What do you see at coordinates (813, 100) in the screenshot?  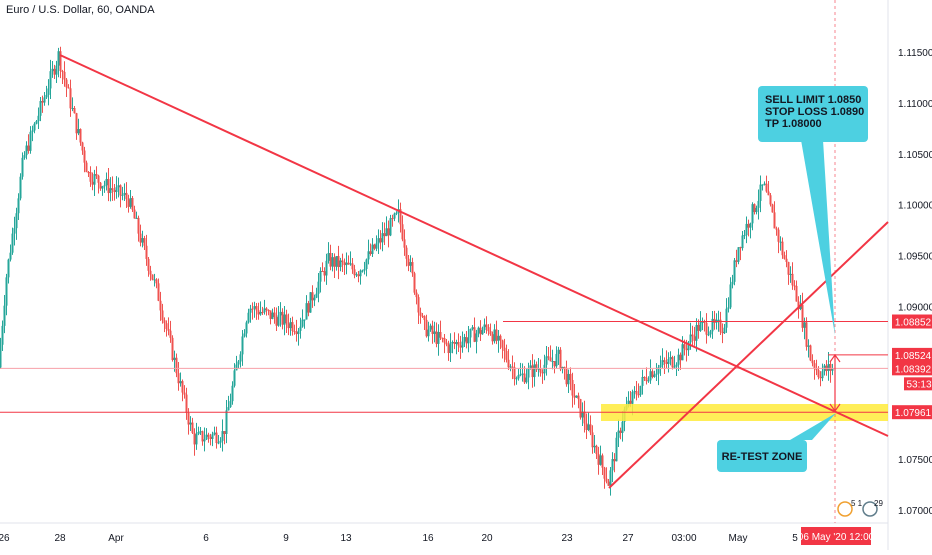 I see `trade-callout-line: SELL LIMIT 1.0850` at bounding box center [813, 100].